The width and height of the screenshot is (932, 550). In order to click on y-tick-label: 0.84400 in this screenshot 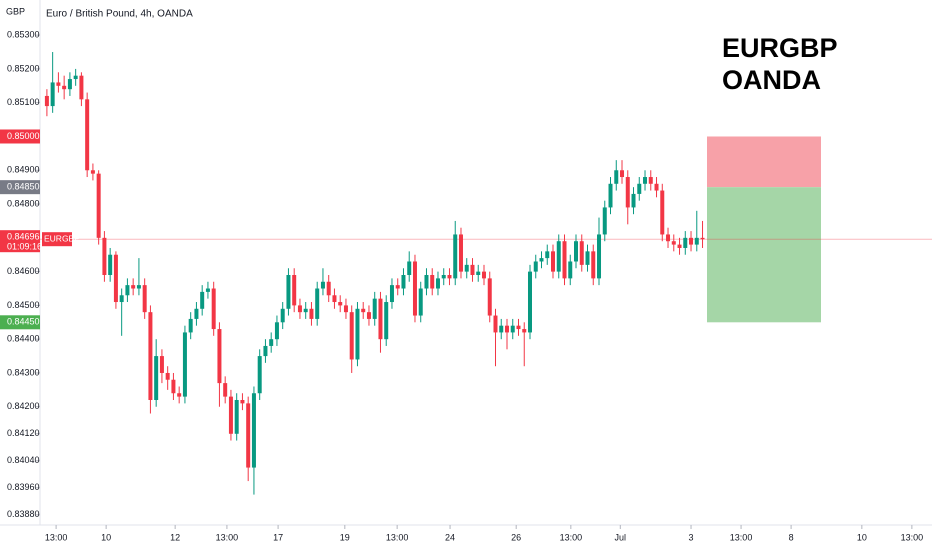, I will do `click(23, 339)`.